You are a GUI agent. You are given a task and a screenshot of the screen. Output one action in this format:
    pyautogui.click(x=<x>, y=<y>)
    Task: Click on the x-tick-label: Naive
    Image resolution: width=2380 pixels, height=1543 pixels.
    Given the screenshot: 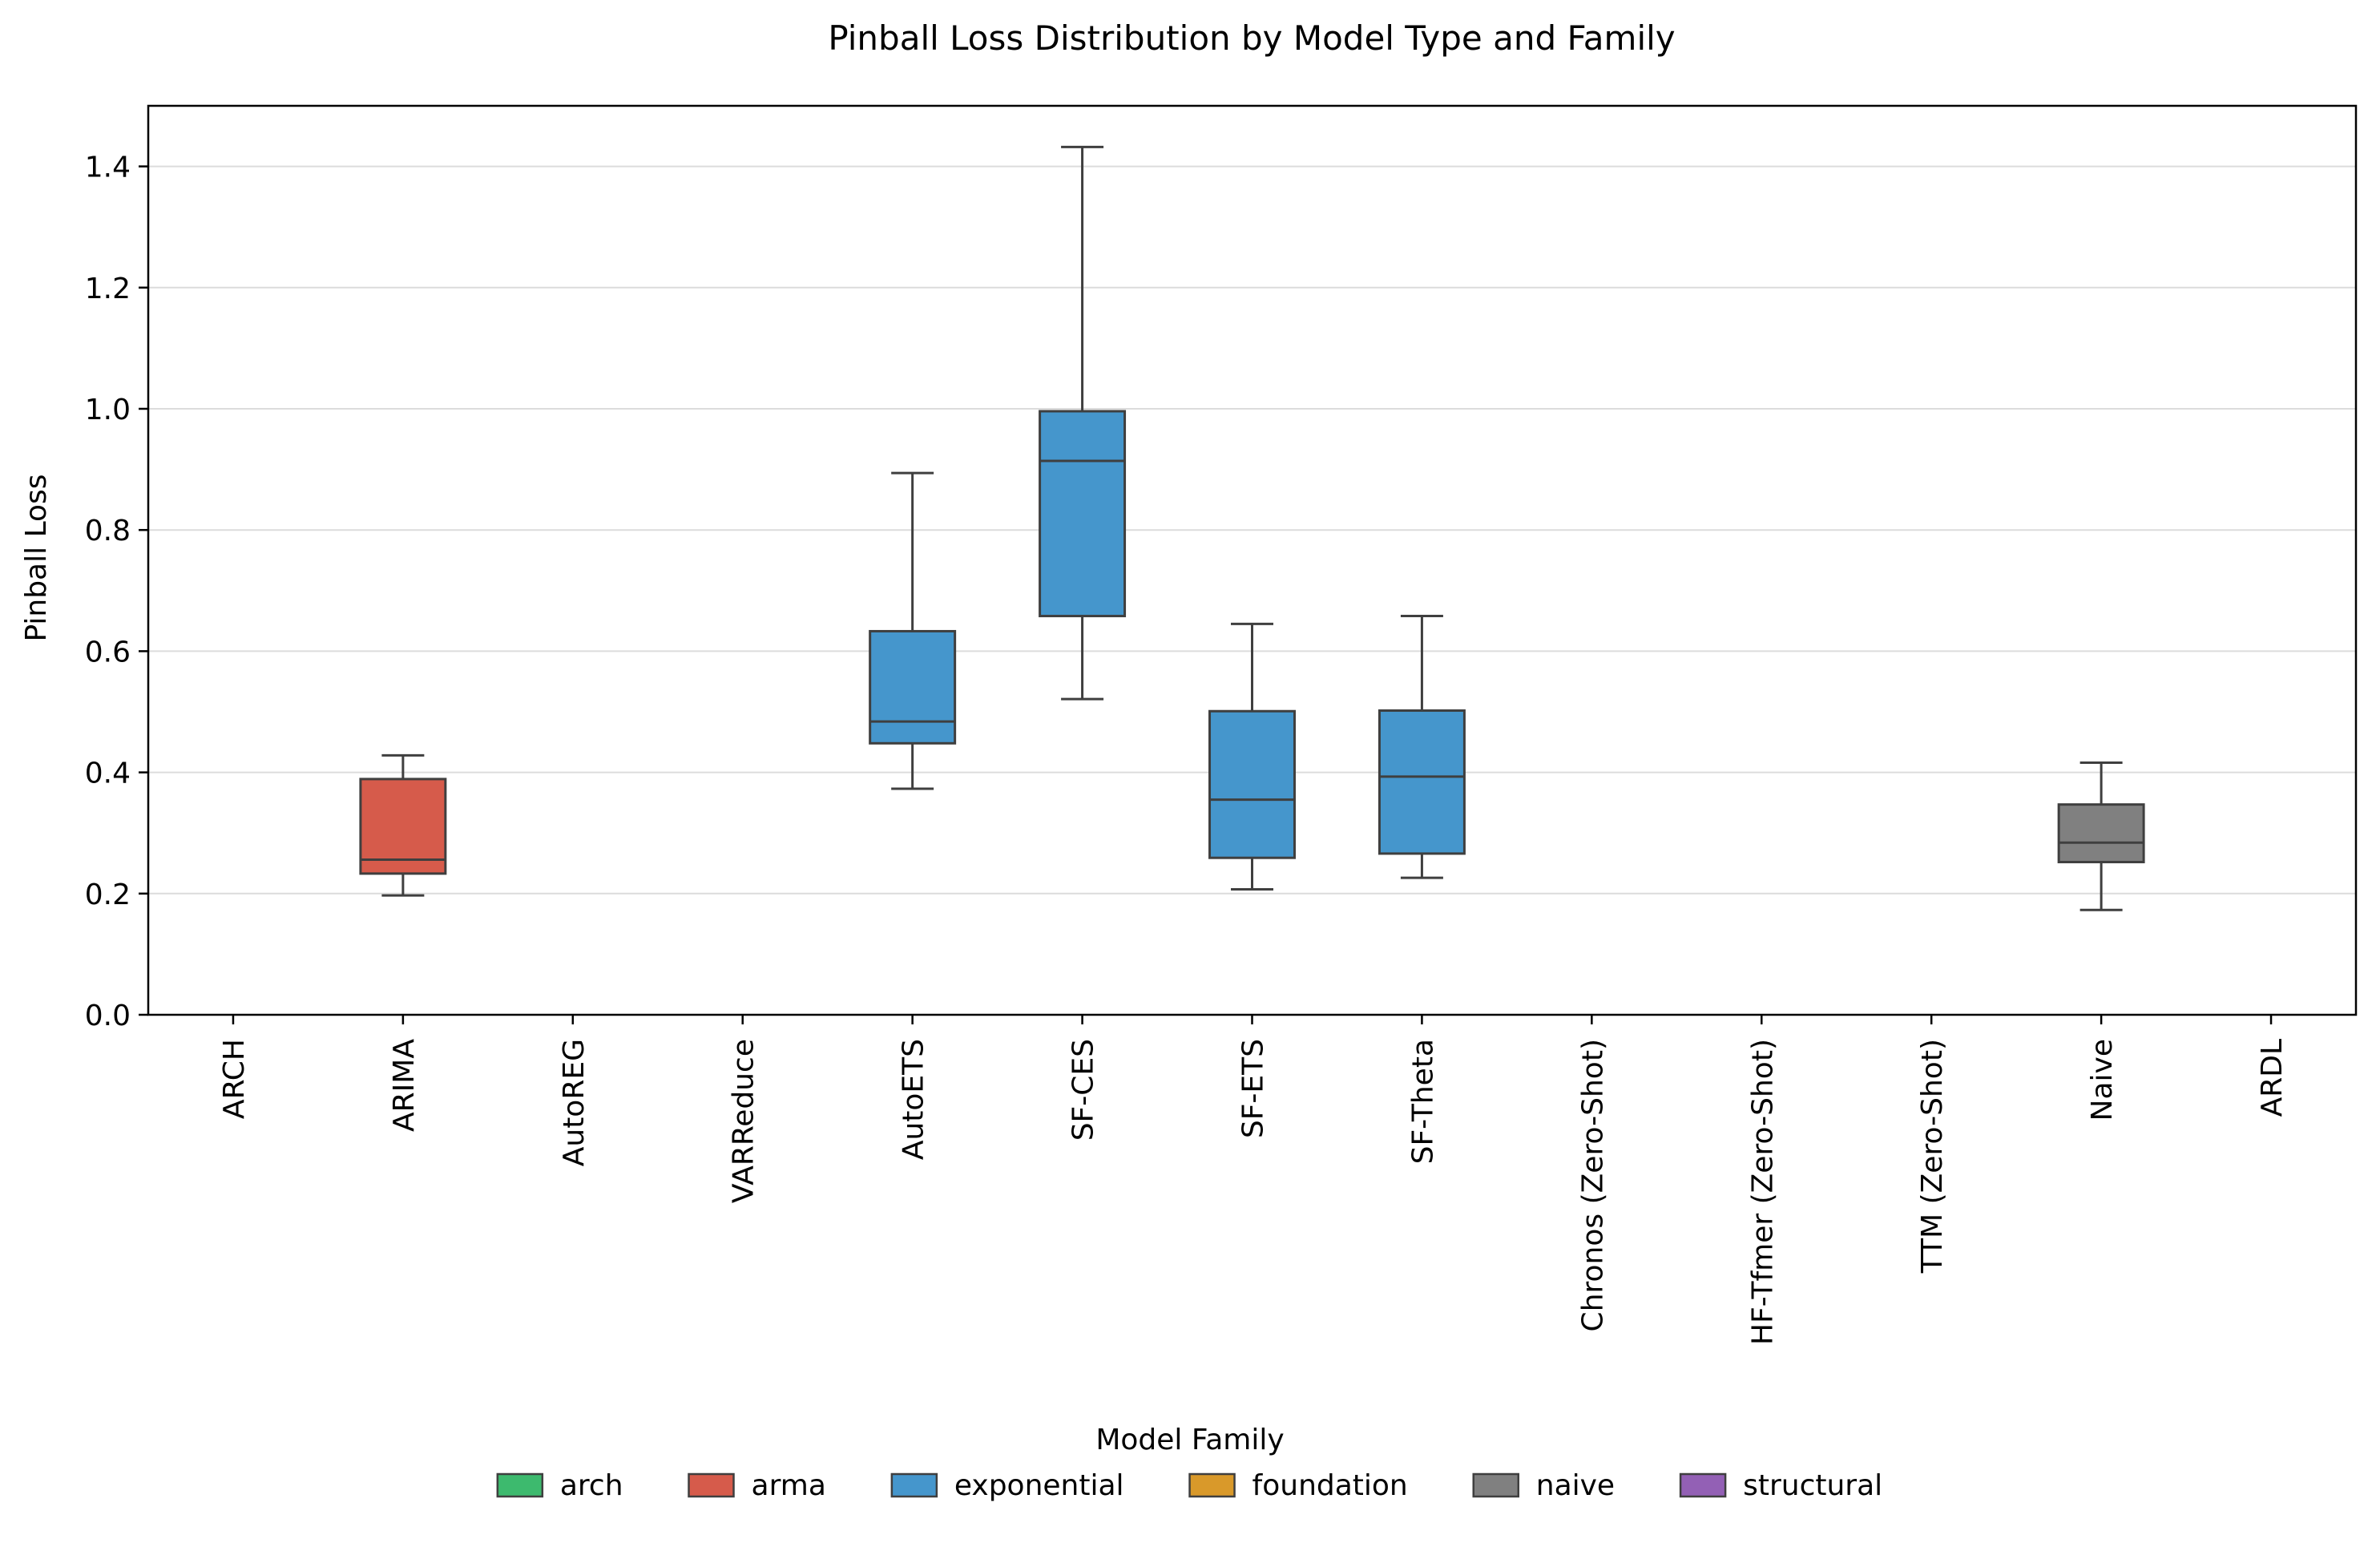 What is the action you would take?
    pyautogui.click(x=2102, y=1080)
    